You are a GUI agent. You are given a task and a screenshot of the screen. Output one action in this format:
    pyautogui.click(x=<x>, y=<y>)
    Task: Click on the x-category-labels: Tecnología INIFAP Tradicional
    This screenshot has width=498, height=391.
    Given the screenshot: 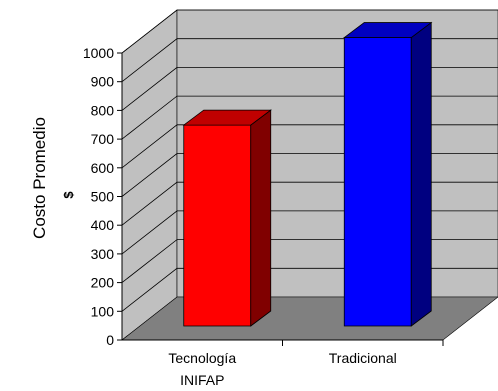 What is the action you would take?
    pyautogui.click(x=282, y=369)
    